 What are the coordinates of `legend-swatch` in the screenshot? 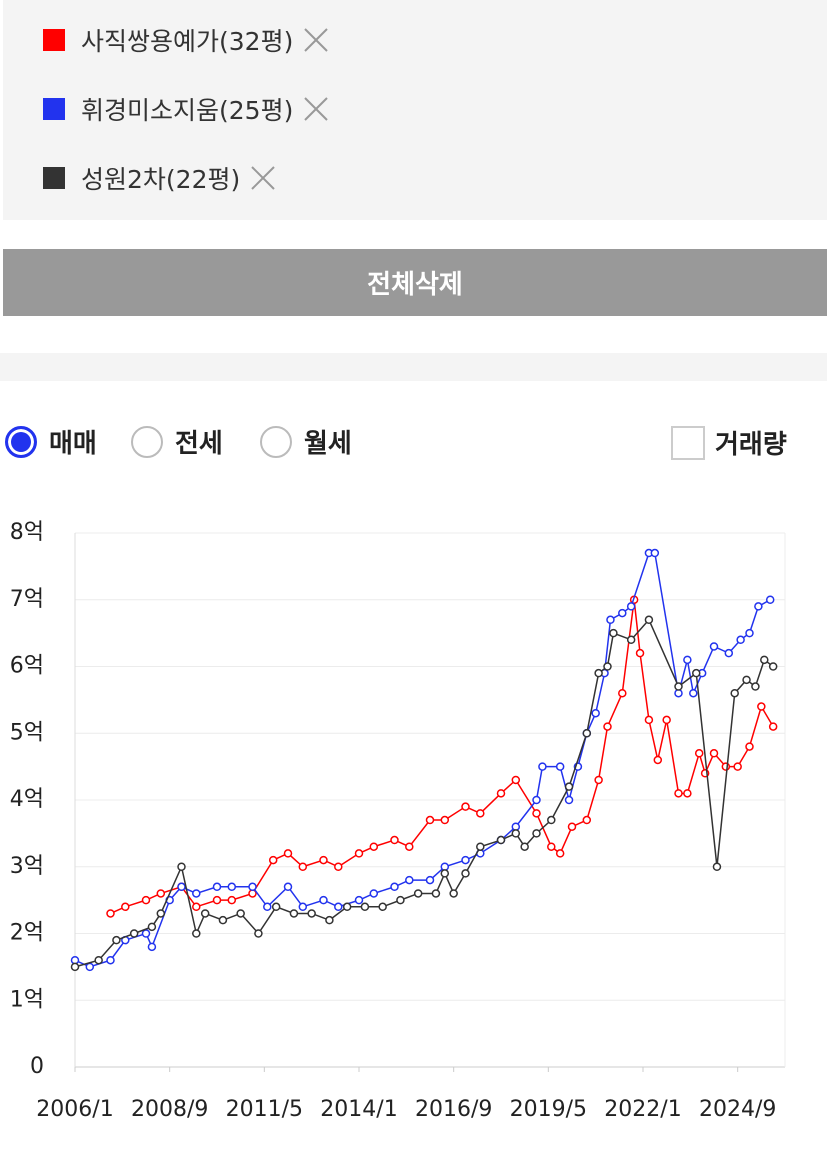 It's located at (54, 40).